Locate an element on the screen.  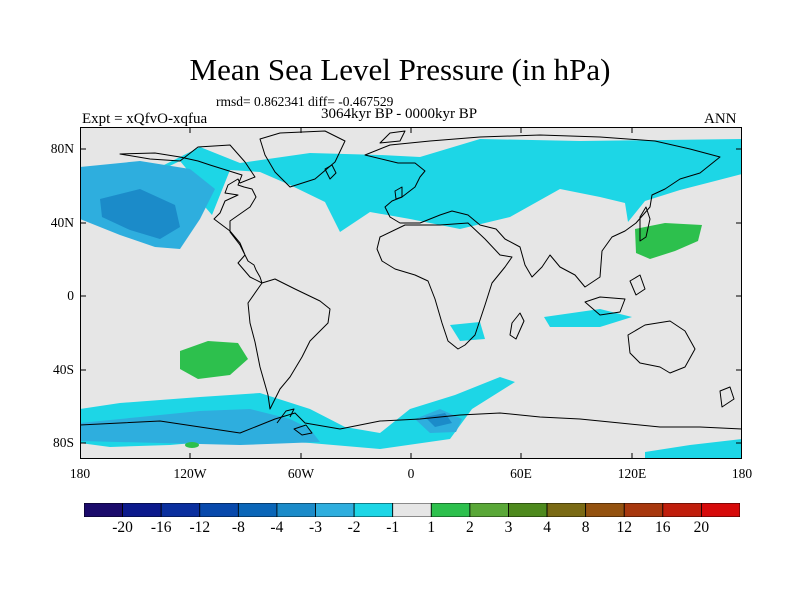
colorbar-label: 8 is located at coordinates (585, 527).